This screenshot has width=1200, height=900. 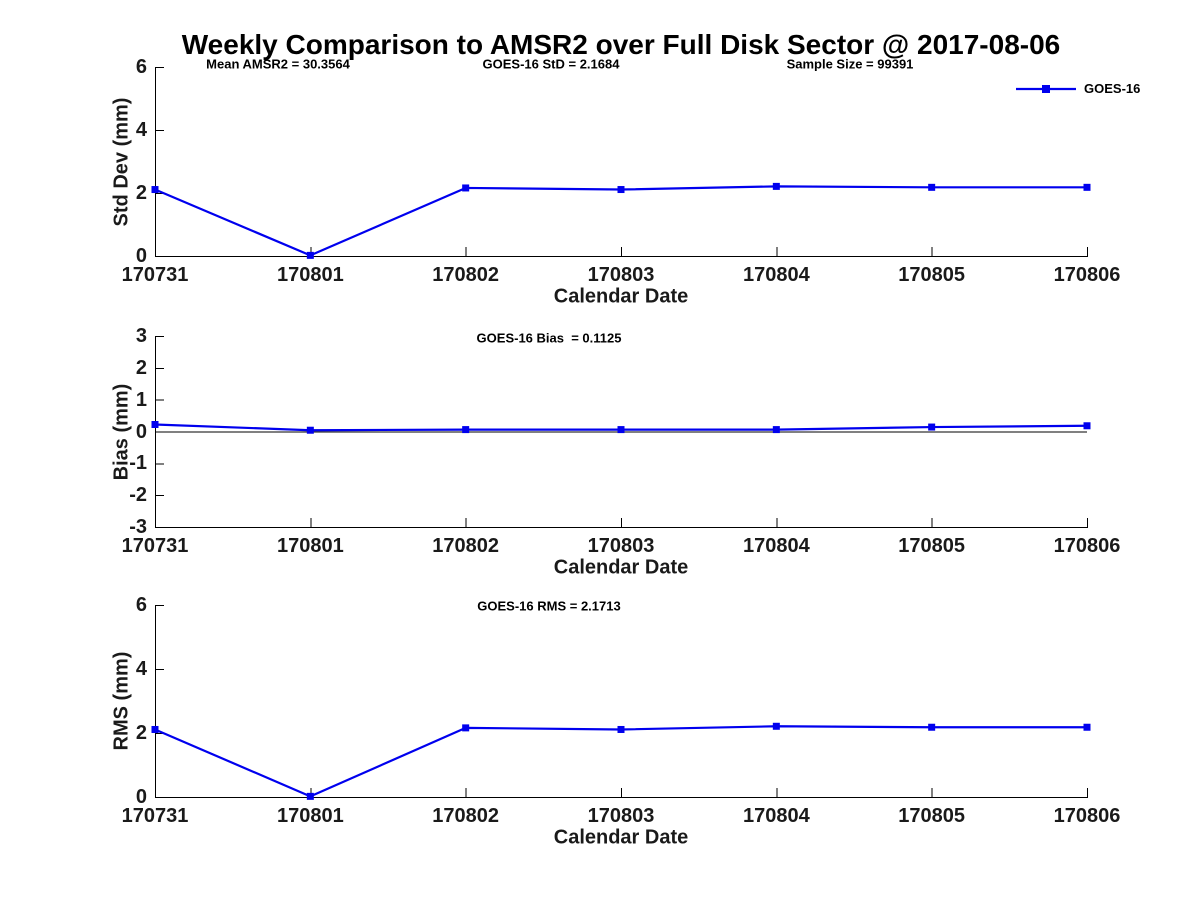 What do you see at coordinates (1046, 88) in the screenshot?
I see `legend-line-icon` at bounding box center [1046, 88].